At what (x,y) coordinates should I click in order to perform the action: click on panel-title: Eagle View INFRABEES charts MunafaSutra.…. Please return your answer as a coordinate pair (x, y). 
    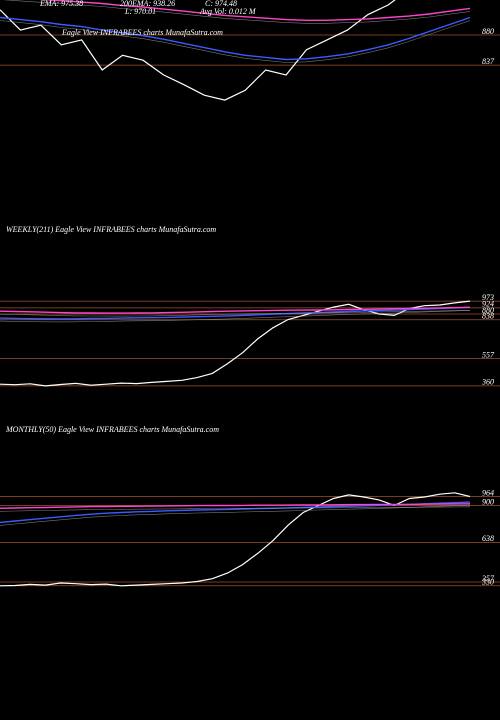
    Looking at the image, I should click on (142, 32).